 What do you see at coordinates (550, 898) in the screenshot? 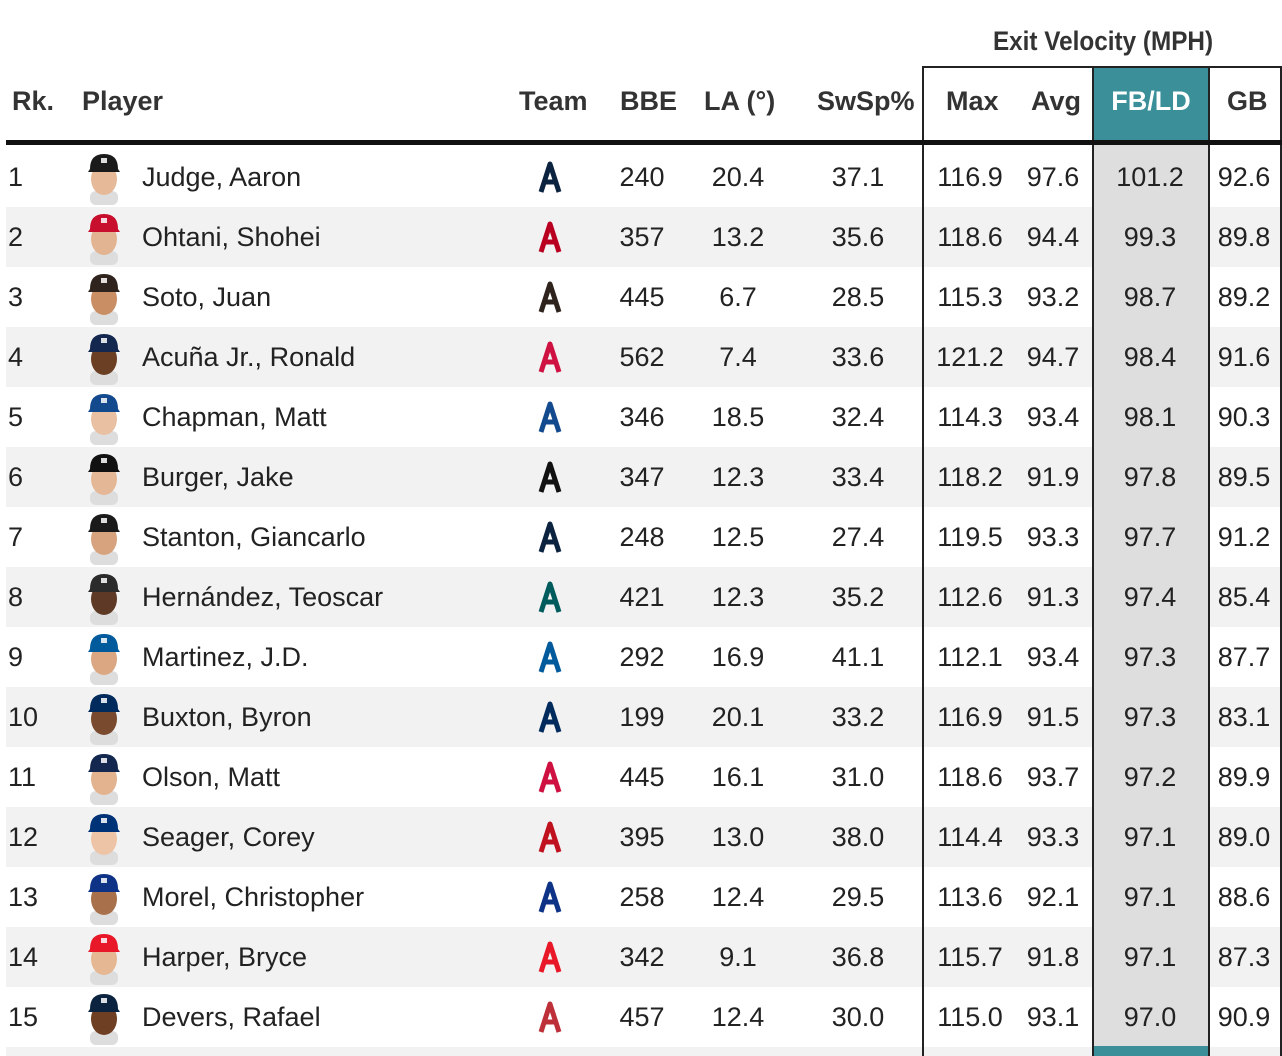
I see `cubs-logo-icon` at bounding box center [550, 898].